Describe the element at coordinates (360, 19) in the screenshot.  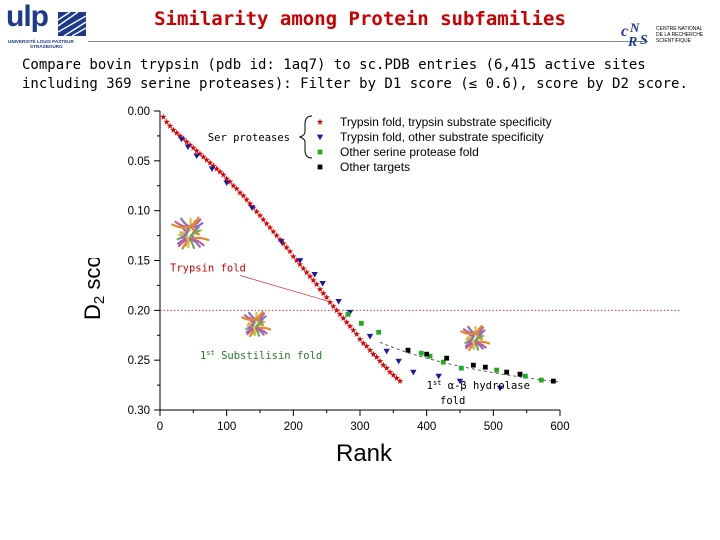
I see `page-title: Similarity among Protein subfamilies` at that location.